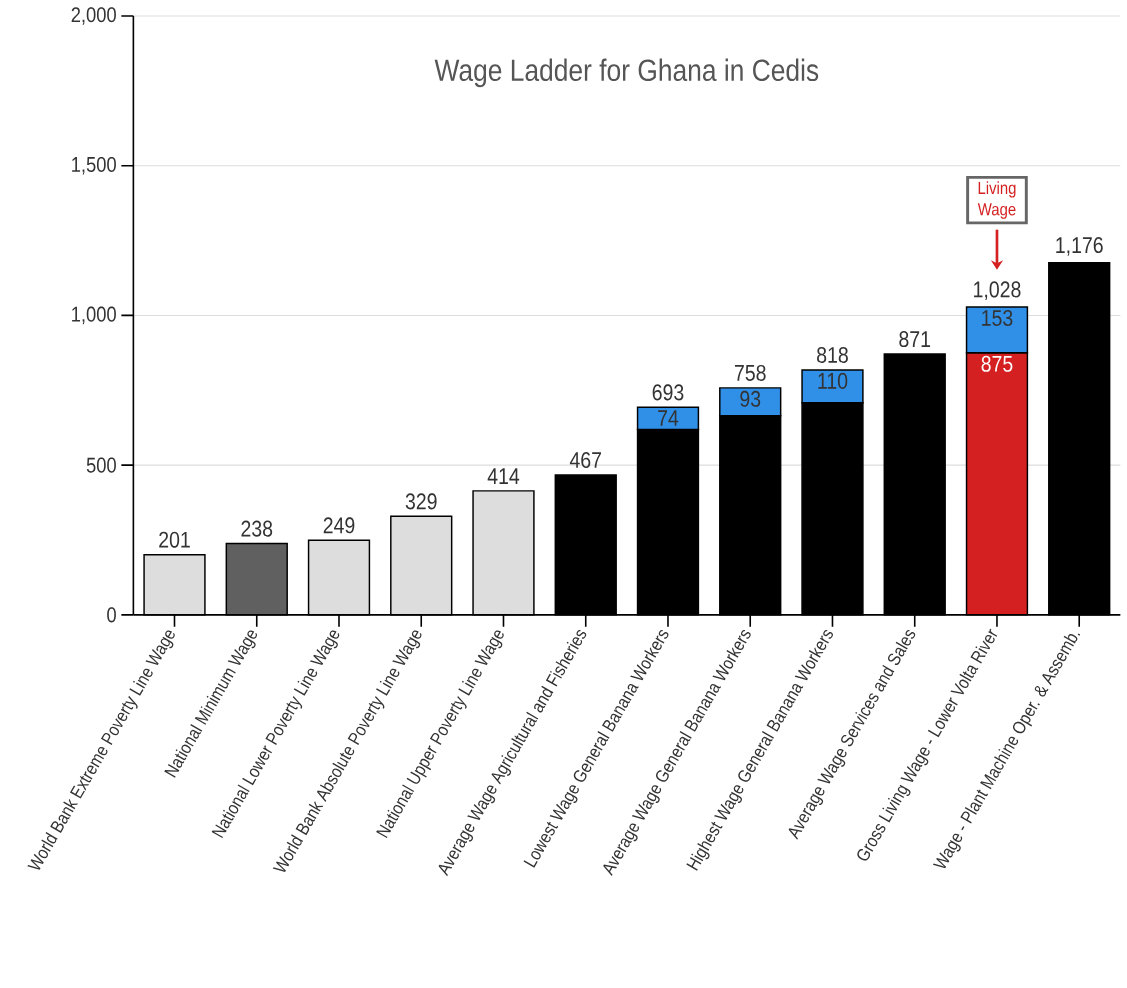 This screenshot has width=1127, height=988. Describe the element at coordinates (997, 290) in the screenshot. I see `total-label: 1,028` at that location.